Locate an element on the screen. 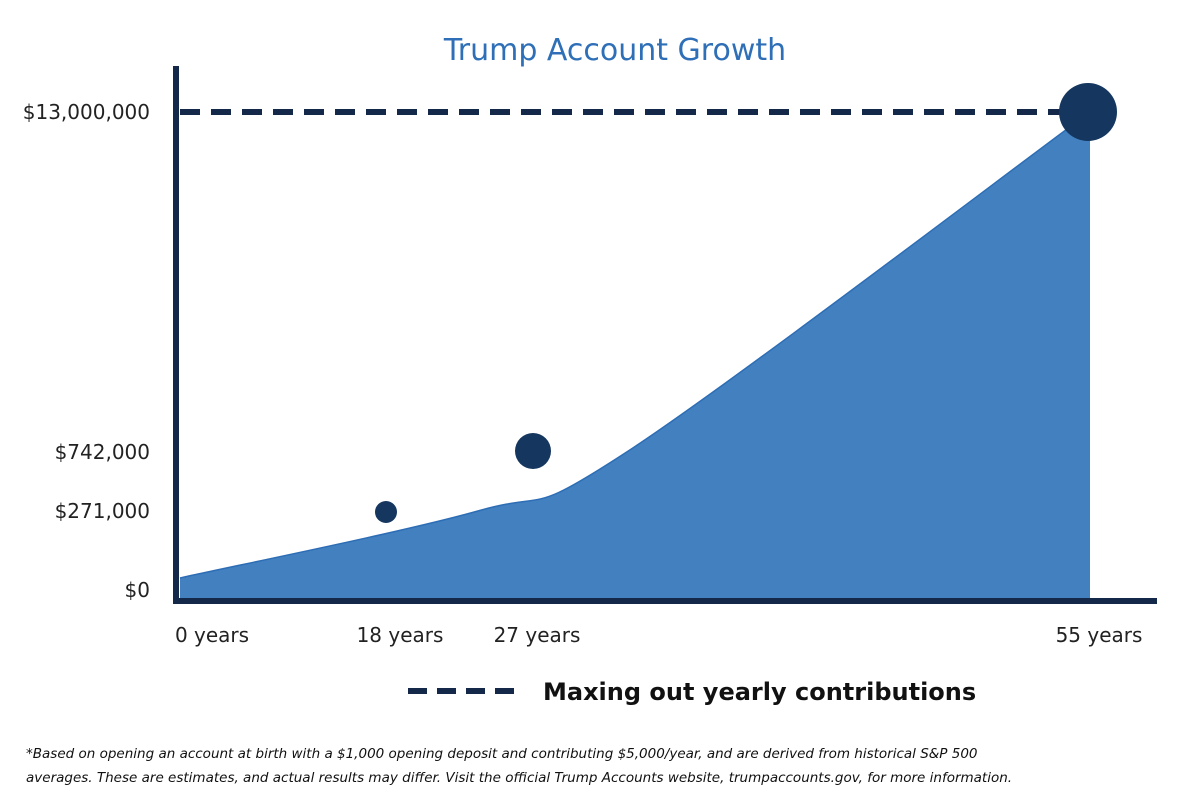 The width and height of the screenshot is (1200, 804). legend: Maxing out yearly contributions is located at coordinates (692, 692).